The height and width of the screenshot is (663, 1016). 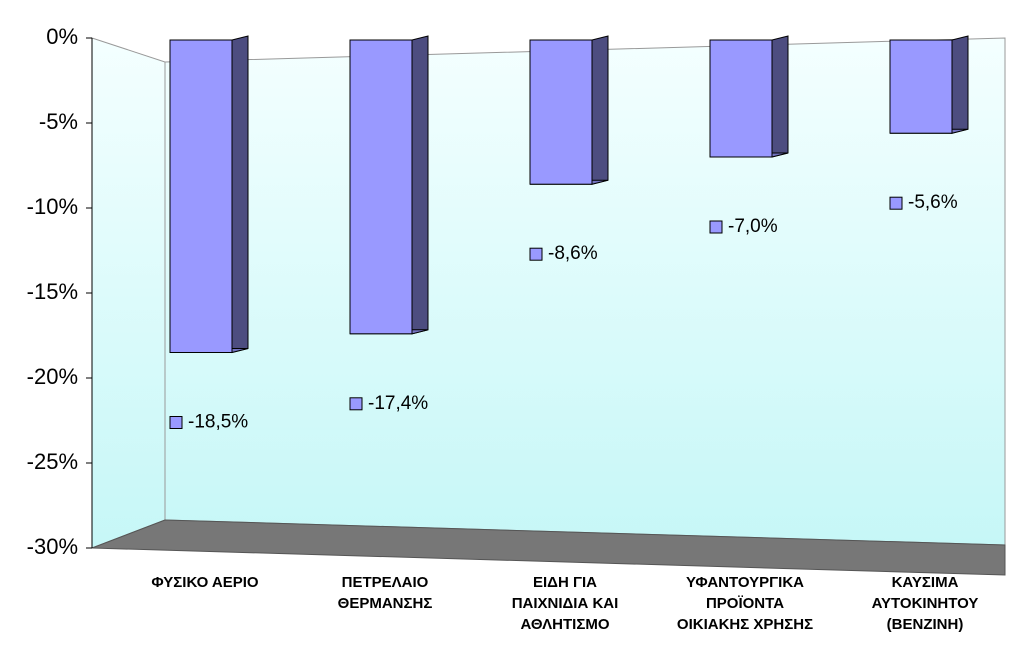 What do you see at coordinates (218, 422) in the screenshot?
I see `value-label: -18,5%` at bounding box center [218, 422].